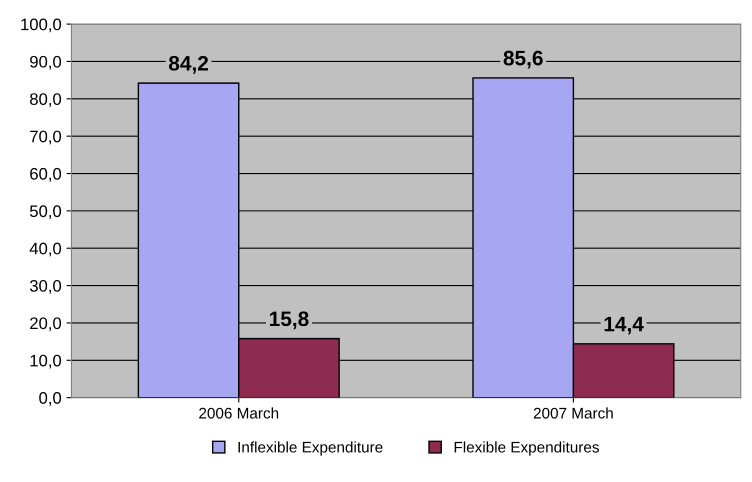  What do you see at coordinates (46, 175) in the screenshot?
I see `y-tick-label: 60,0` at bounding box center [46, 175].